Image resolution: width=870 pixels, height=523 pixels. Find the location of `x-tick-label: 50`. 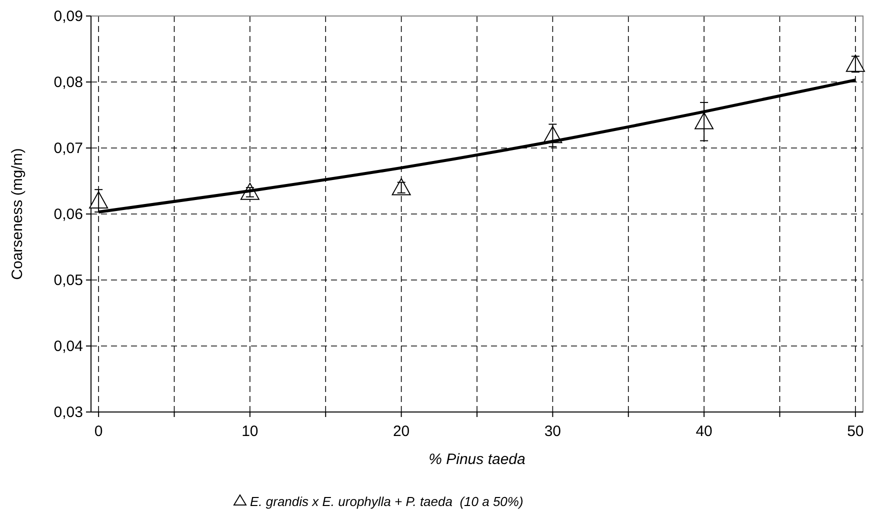

x-tick-label: 50 is located at coordinates (855, 431).